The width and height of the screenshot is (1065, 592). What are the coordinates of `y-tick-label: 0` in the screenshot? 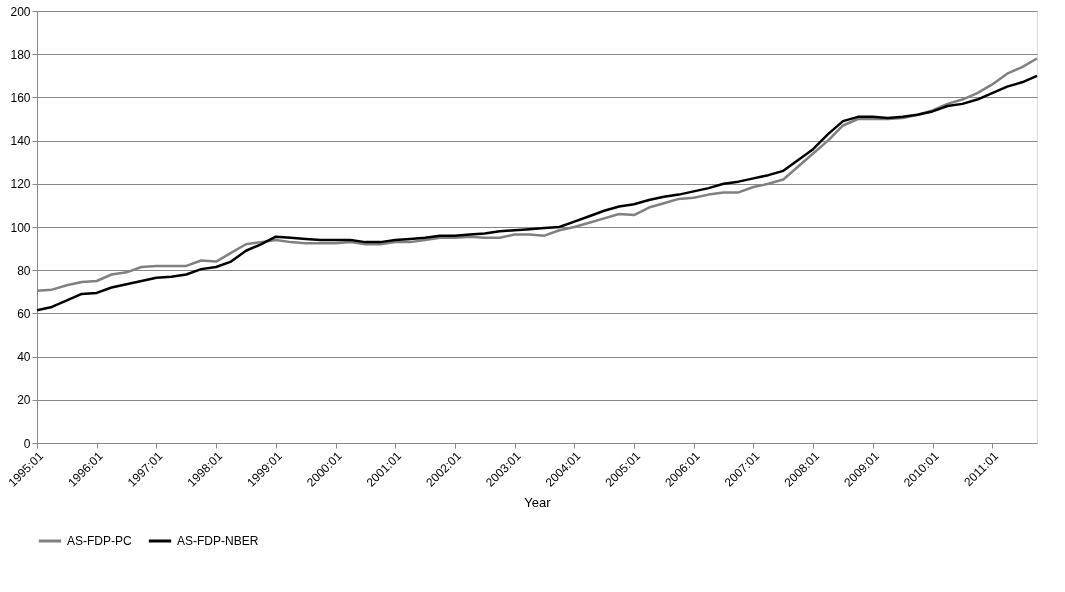 It's located at (27, 443).